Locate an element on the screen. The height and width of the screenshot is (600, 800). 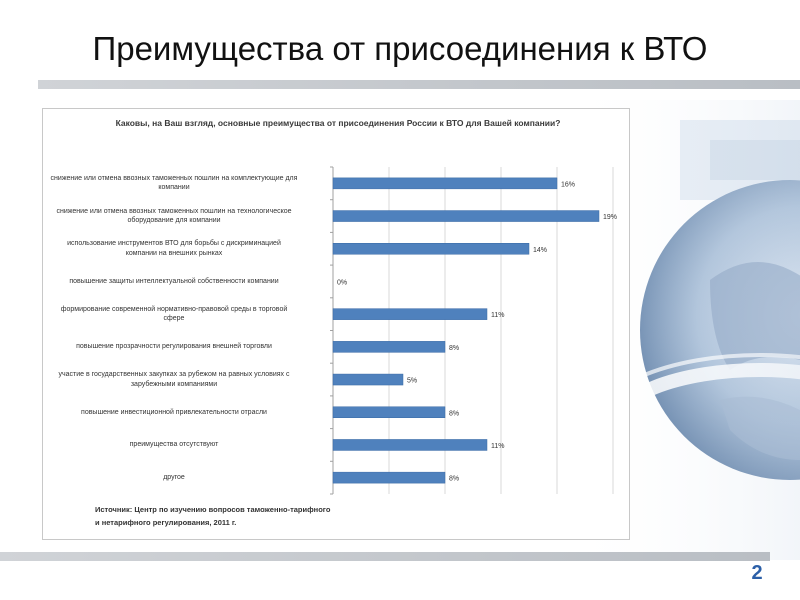
data-label: 5% is located at coordinates (412, 381).